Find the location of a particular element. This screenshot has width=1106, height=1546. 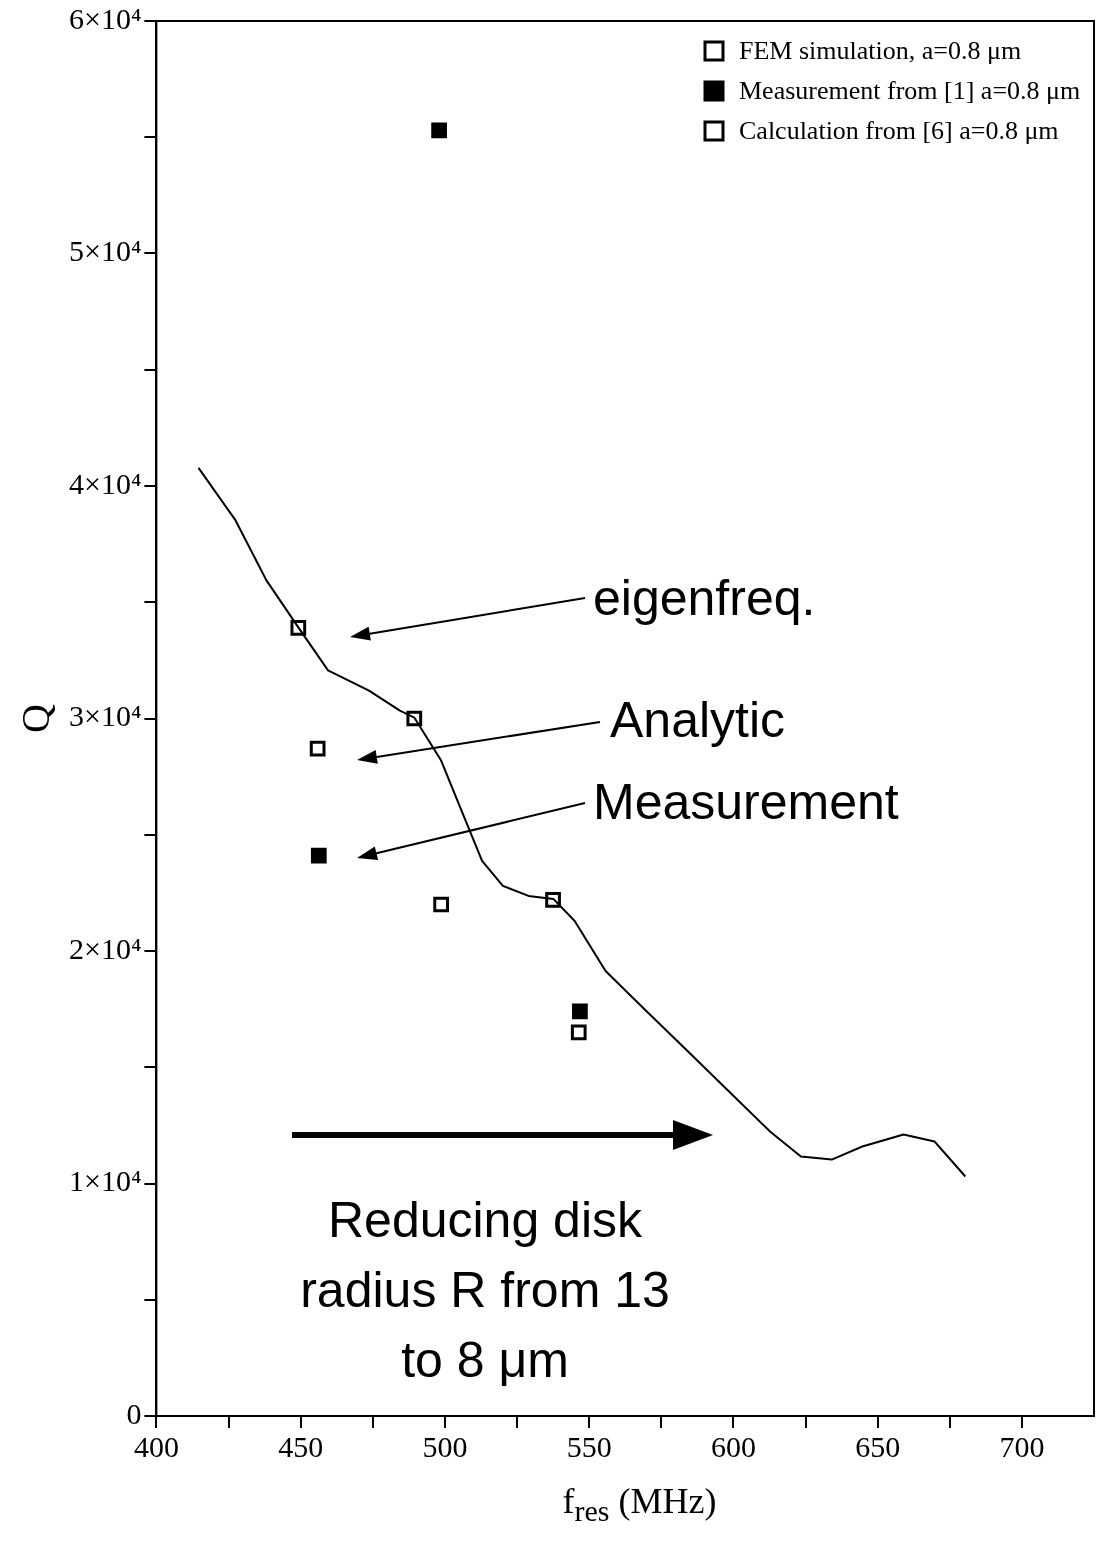

x-tick-label: 450 is located at coordinates (301, 1446).